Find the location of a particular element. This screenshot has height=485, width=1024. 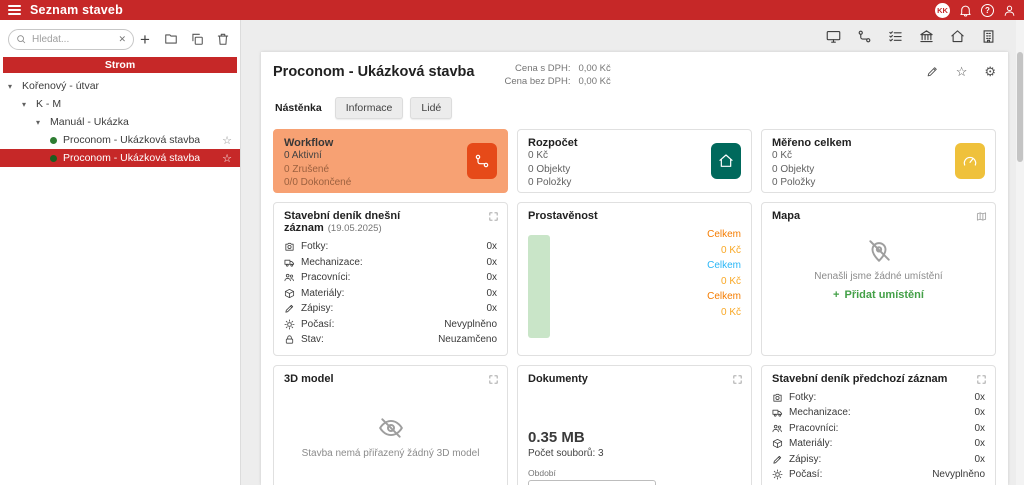

menu-icon is located at coordinates (14, 10).